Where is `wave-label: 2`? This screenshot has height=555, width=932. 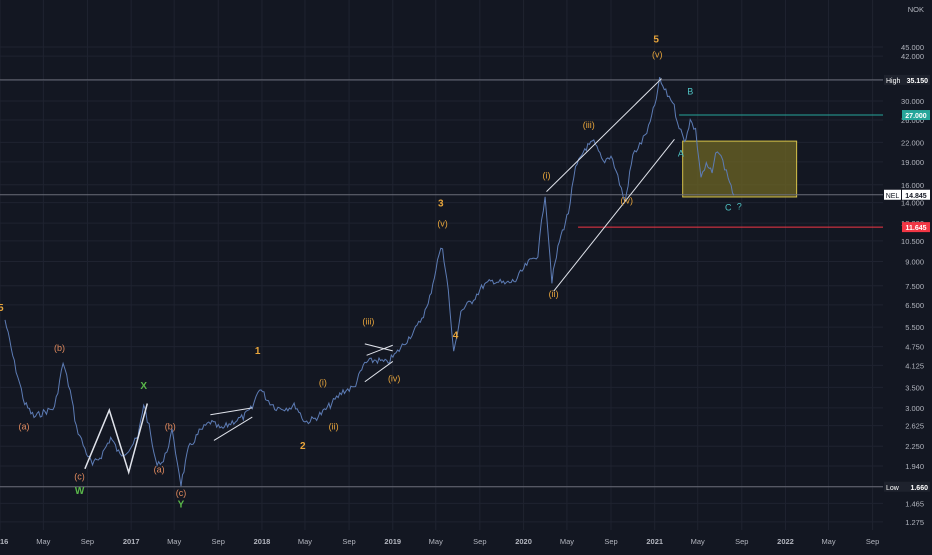
wave-label: 2 is located at coordinates (303, 446).